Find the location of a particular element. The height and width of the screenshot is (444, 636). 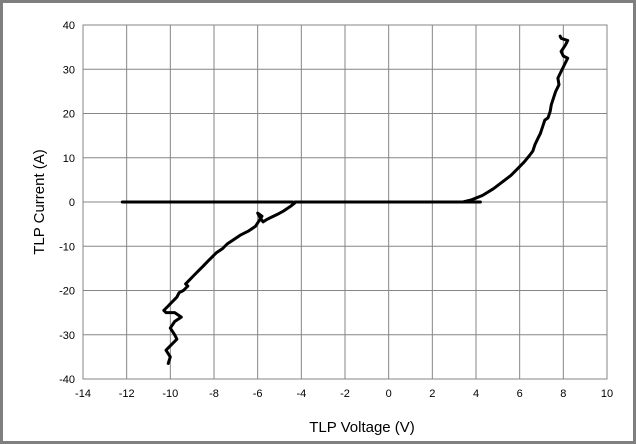

y-tick-label: 40 is located at coordinates (69, 26).